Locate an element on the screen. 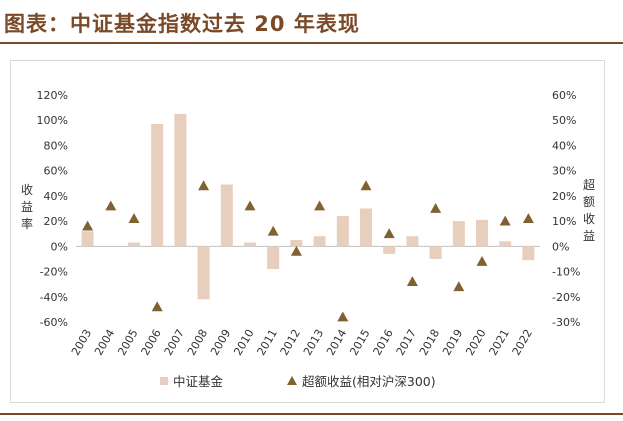 This screenshot has height=421, width=623. x-tick-label: 2021 is located at coordinates (499, 342).